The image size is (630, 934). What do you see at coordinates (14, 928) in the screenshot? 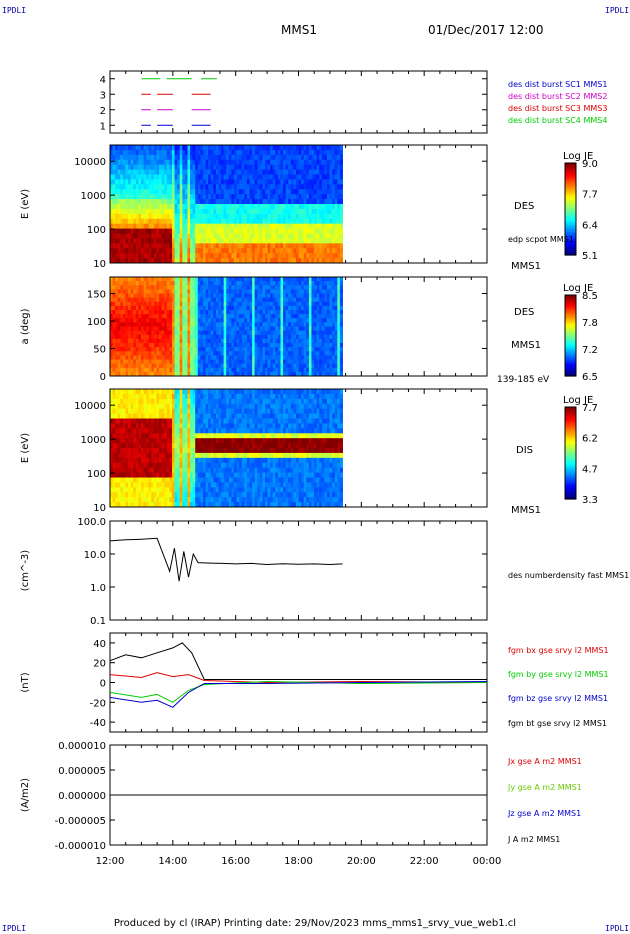
I see `corner-label-bottom-left: IPDLI` at bounding box center [14, 928].